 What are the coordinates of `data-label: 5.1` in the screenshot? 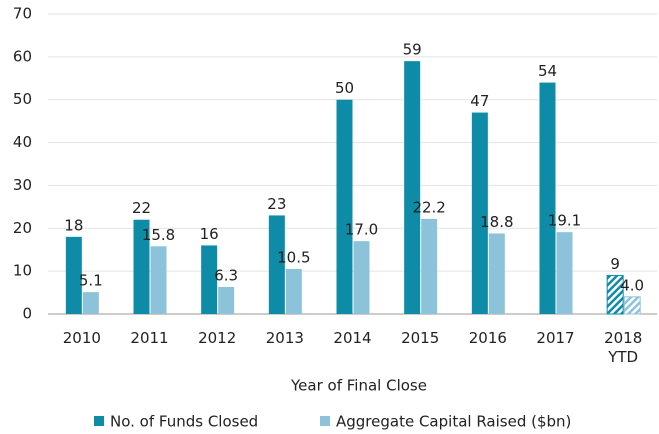 It's located at (91, 281).